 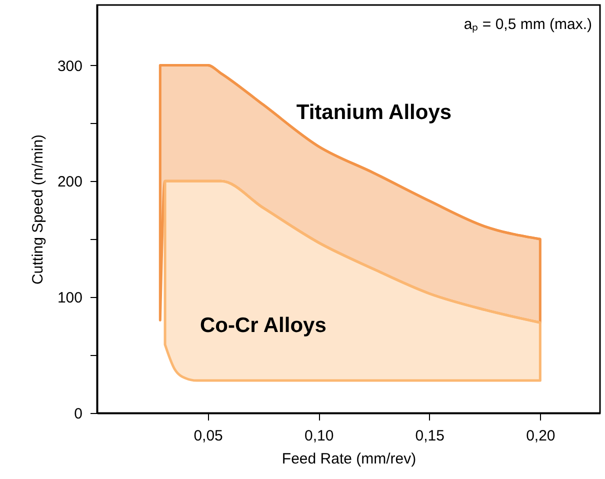 What do you see at coordinates (263, 326) in the screenshot?
I see `text: Co-Cr Alloys` at bounding box center [263, 326].